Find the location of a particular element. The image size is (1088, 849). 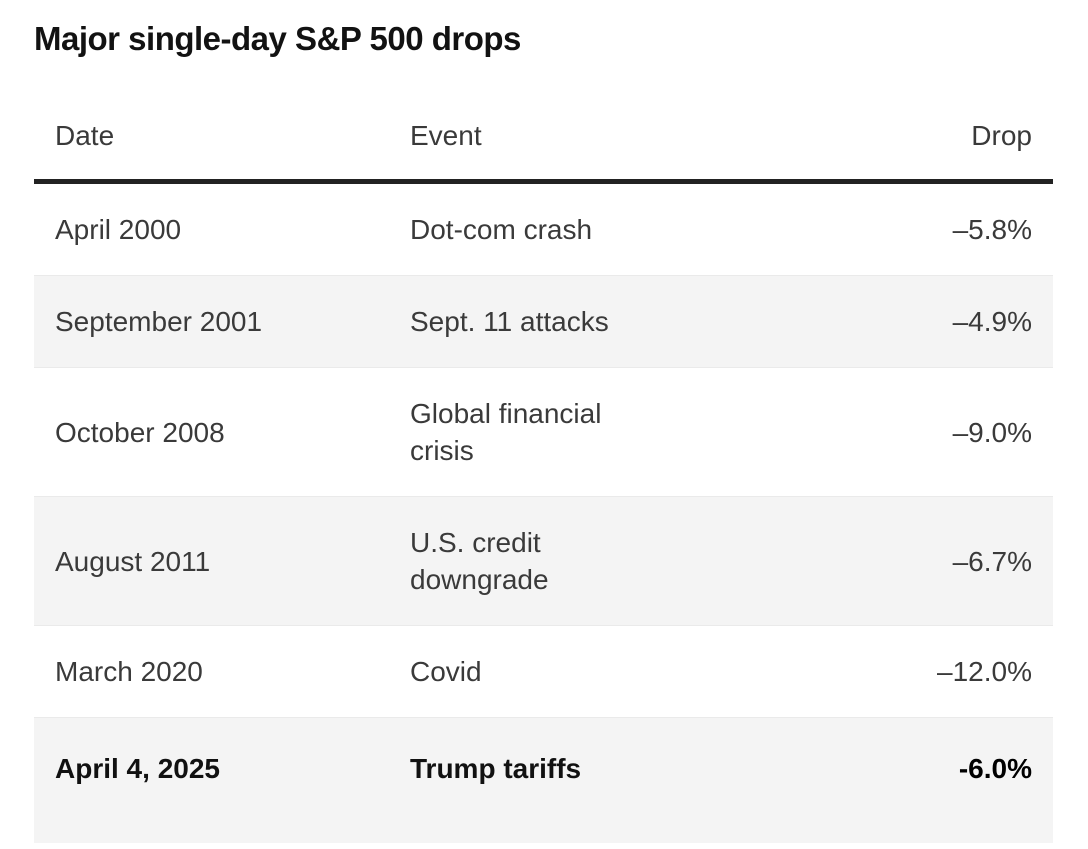

table-header-row: Date Event Drop is located at coordinates (543, 152).